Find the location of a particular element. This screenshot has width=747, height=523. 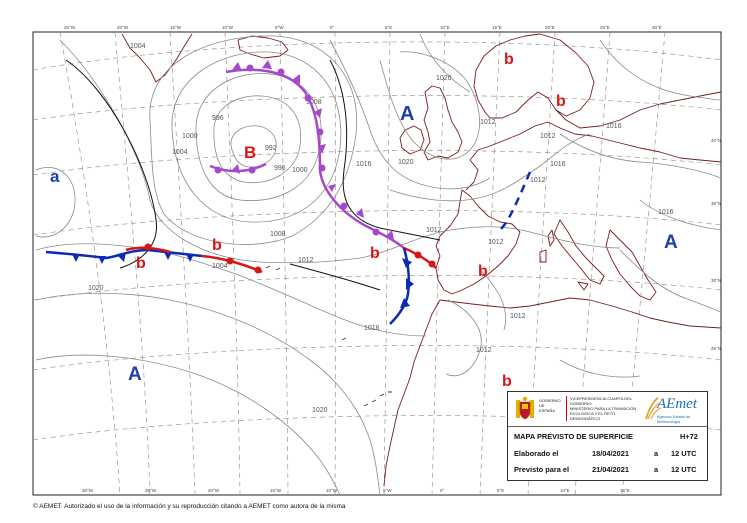

isobar-1012-bold-c is located at coordinates (335, 277).